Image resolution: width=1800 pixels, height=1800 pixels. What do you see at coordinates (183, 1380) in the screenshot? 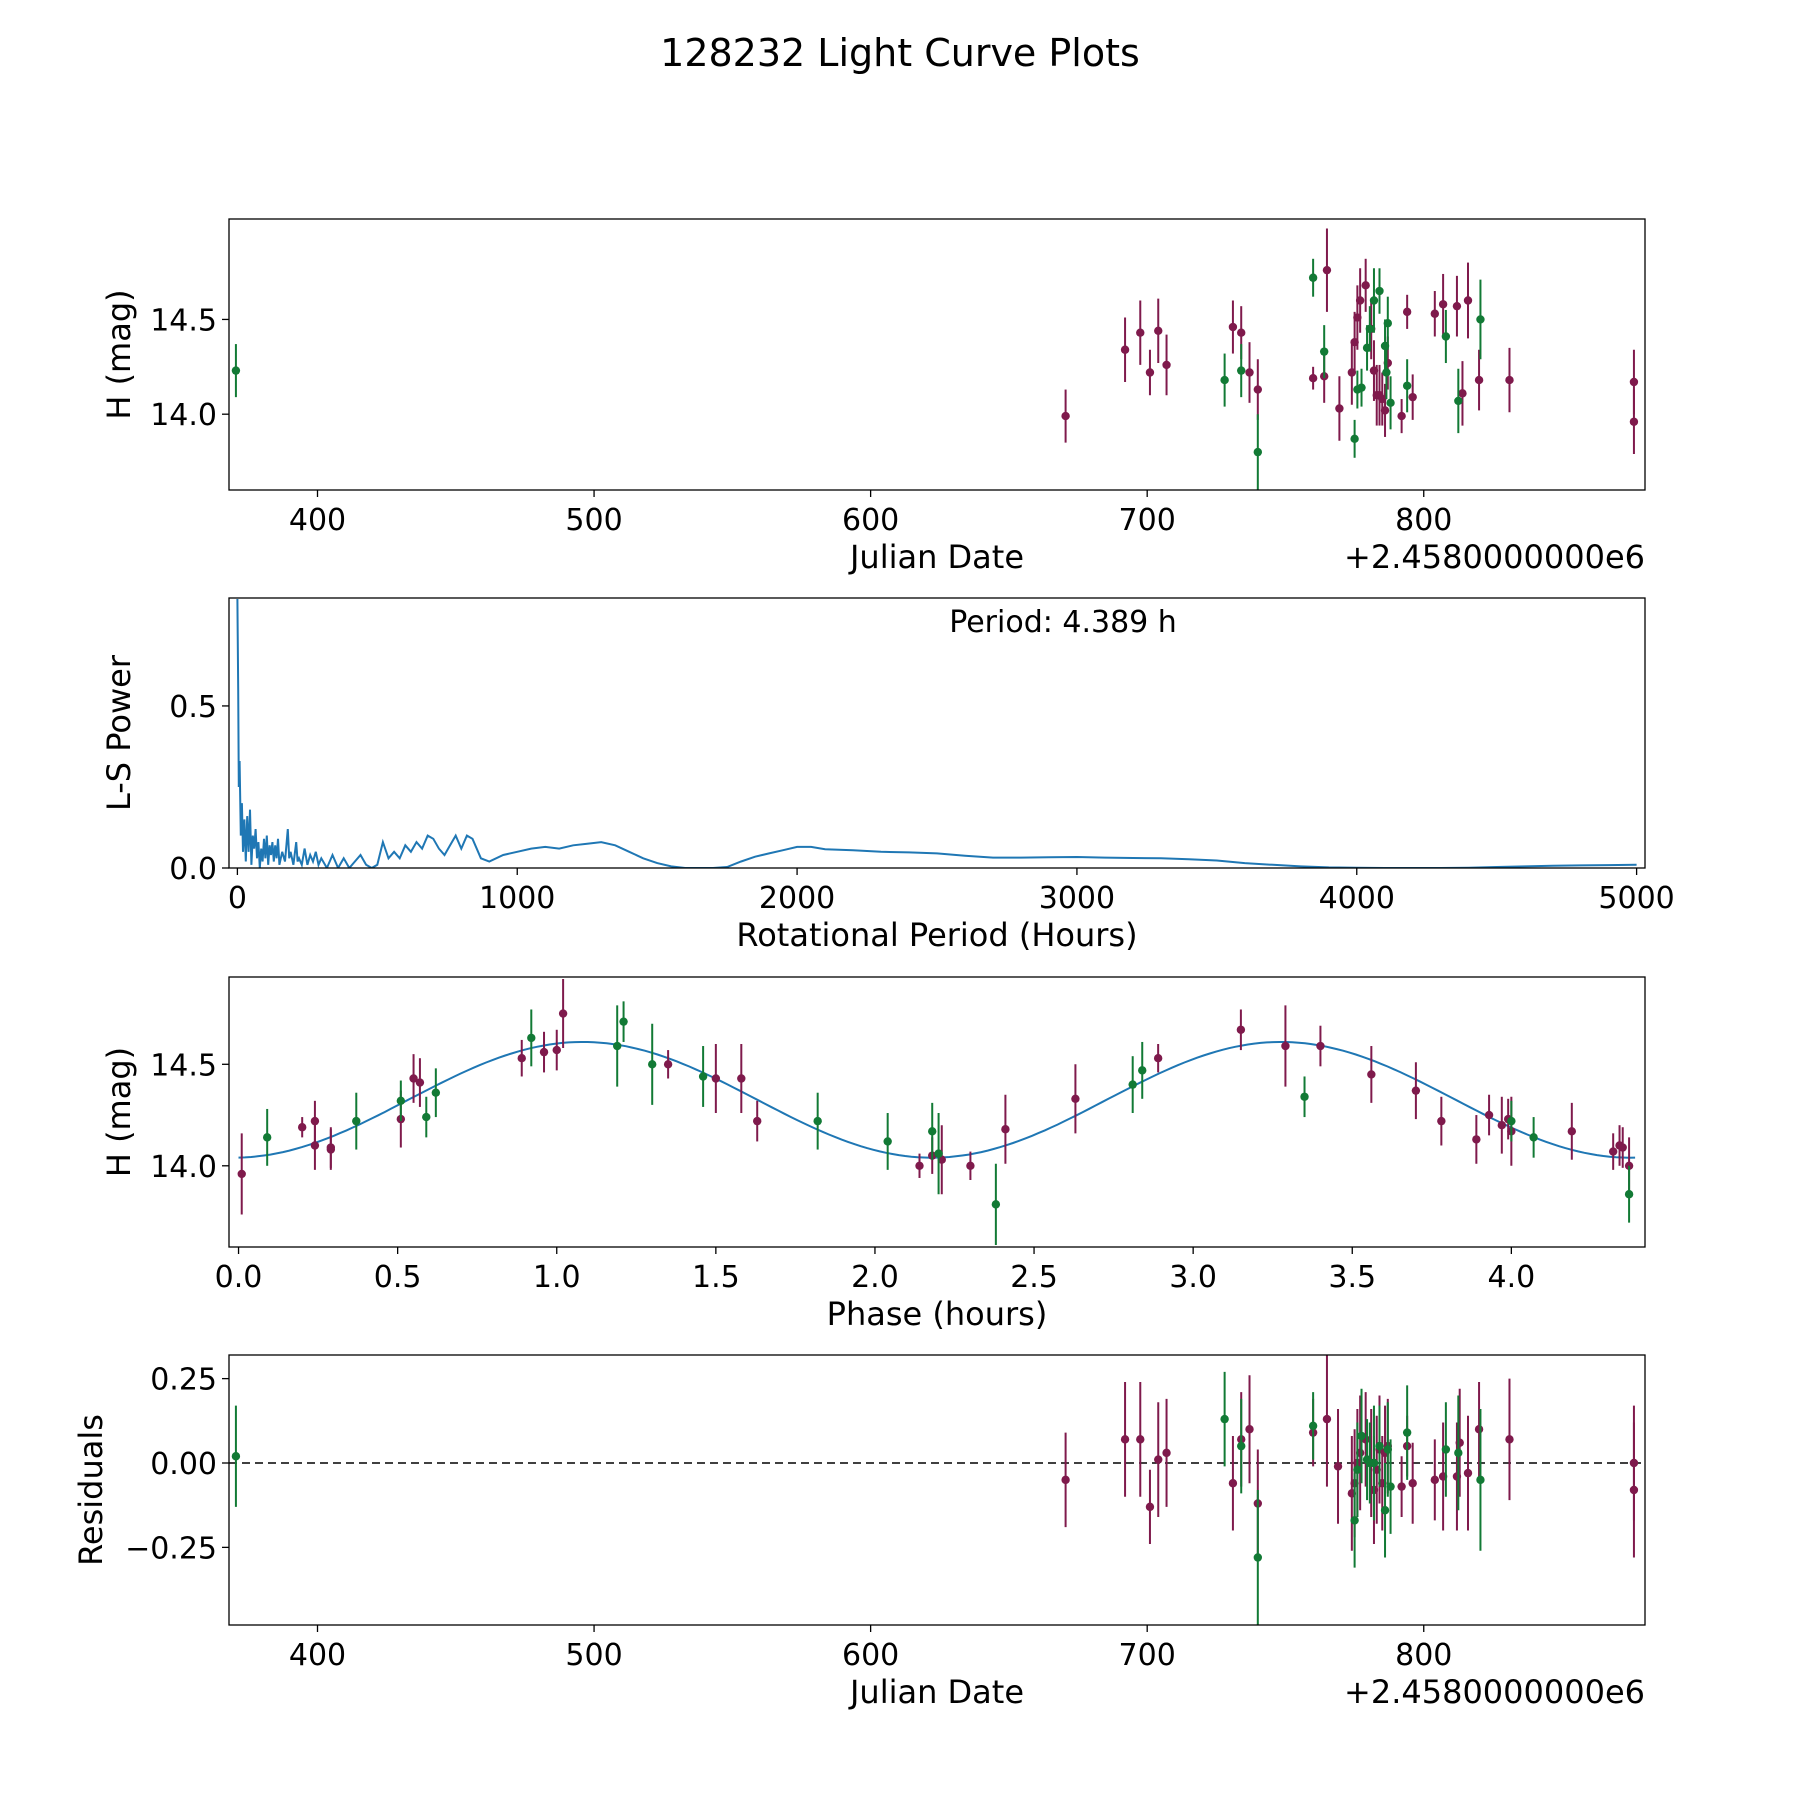
I see `y-tick-label: 0.25` at bounding box center [183, 1380].